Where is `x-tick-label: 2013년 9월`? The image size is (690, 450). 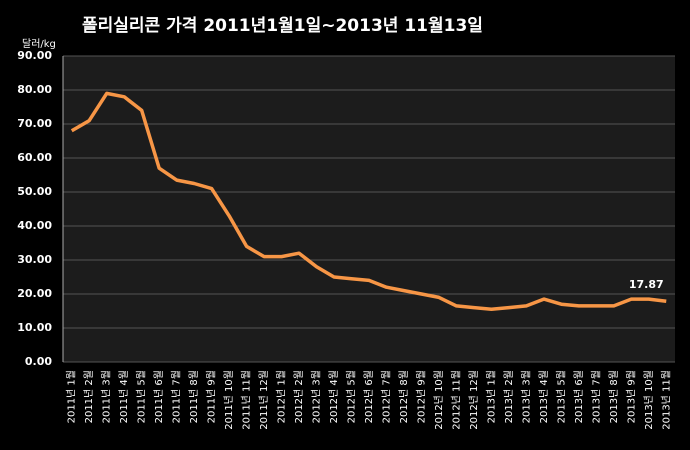
x-tick-label: 2013년 9월 is located at coordinates (631, 396).